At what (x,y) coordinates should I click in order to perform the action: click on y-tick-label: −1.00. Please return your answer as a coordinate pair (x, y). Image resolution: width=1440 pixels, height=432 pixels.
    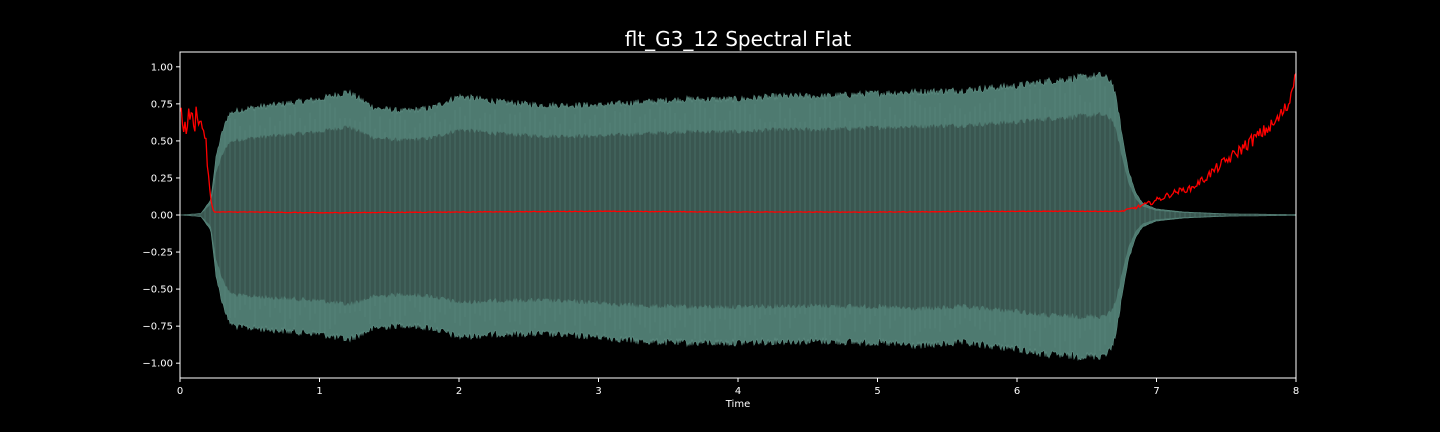
    Looking at the image, I should click on (157, 364).